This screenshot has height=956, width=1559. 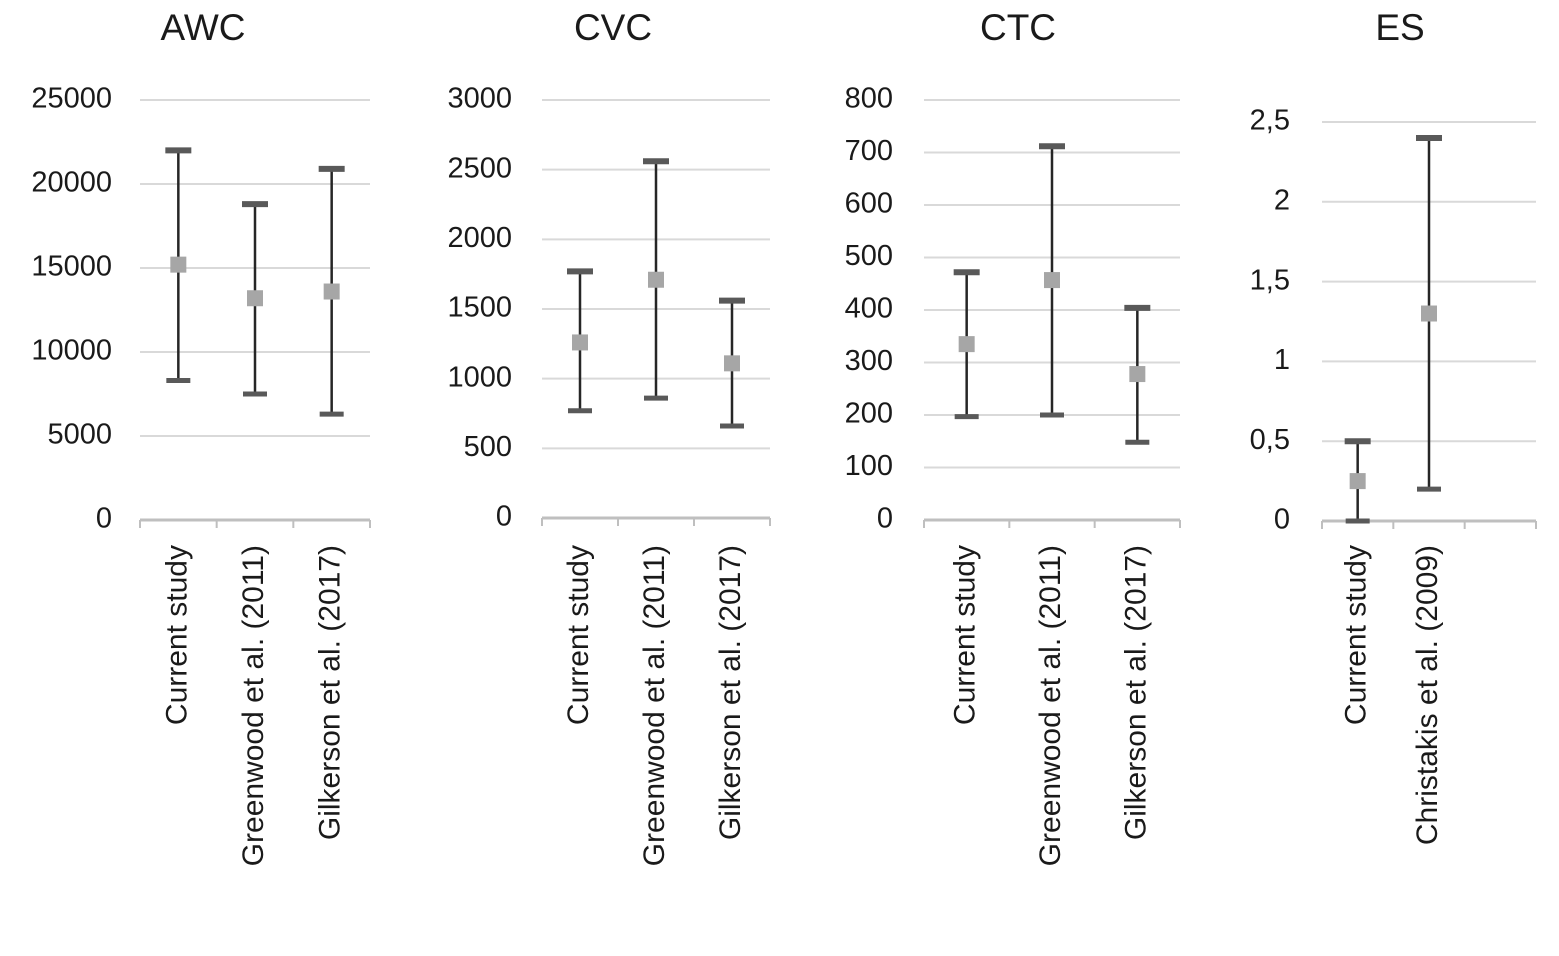 What do you see at coordinates (1282, 200) in the screenshot?
I see `y-tick-label: 2` at bounding box center [1282, 200].